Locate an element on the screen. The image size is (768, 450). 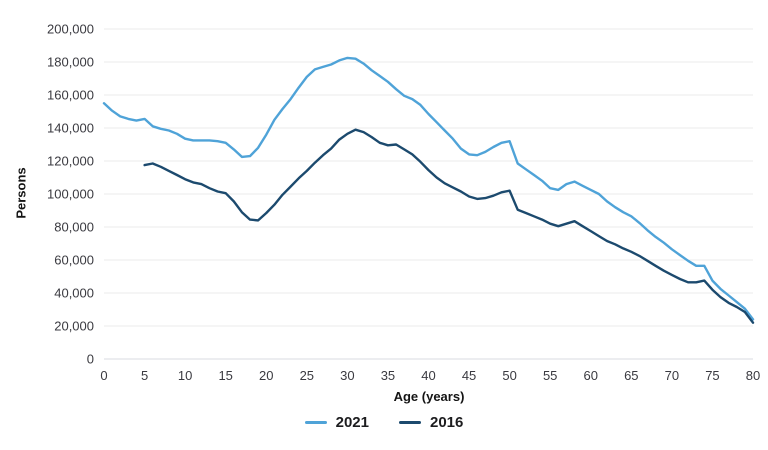
x-tick-label: 40 is located at coordinates (428, 375).